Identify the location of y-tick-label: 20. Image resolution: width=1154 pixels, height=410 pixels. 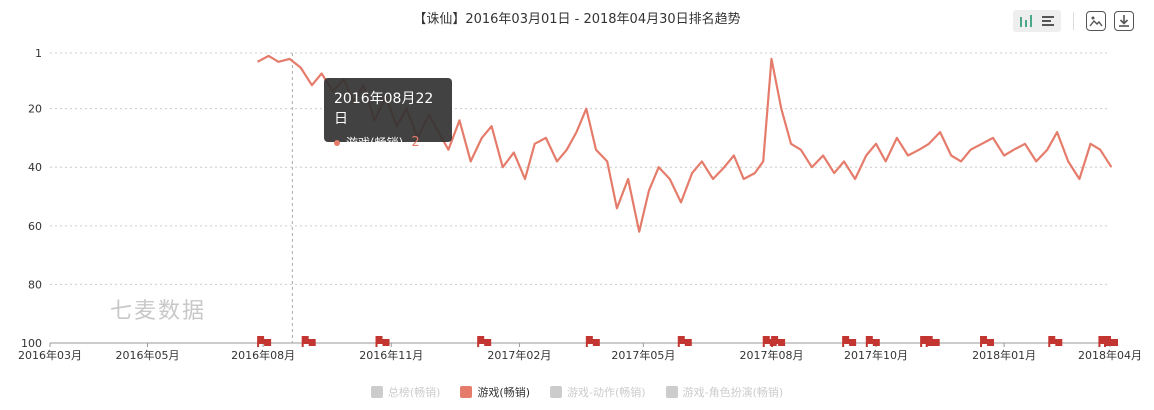
(35, 109).